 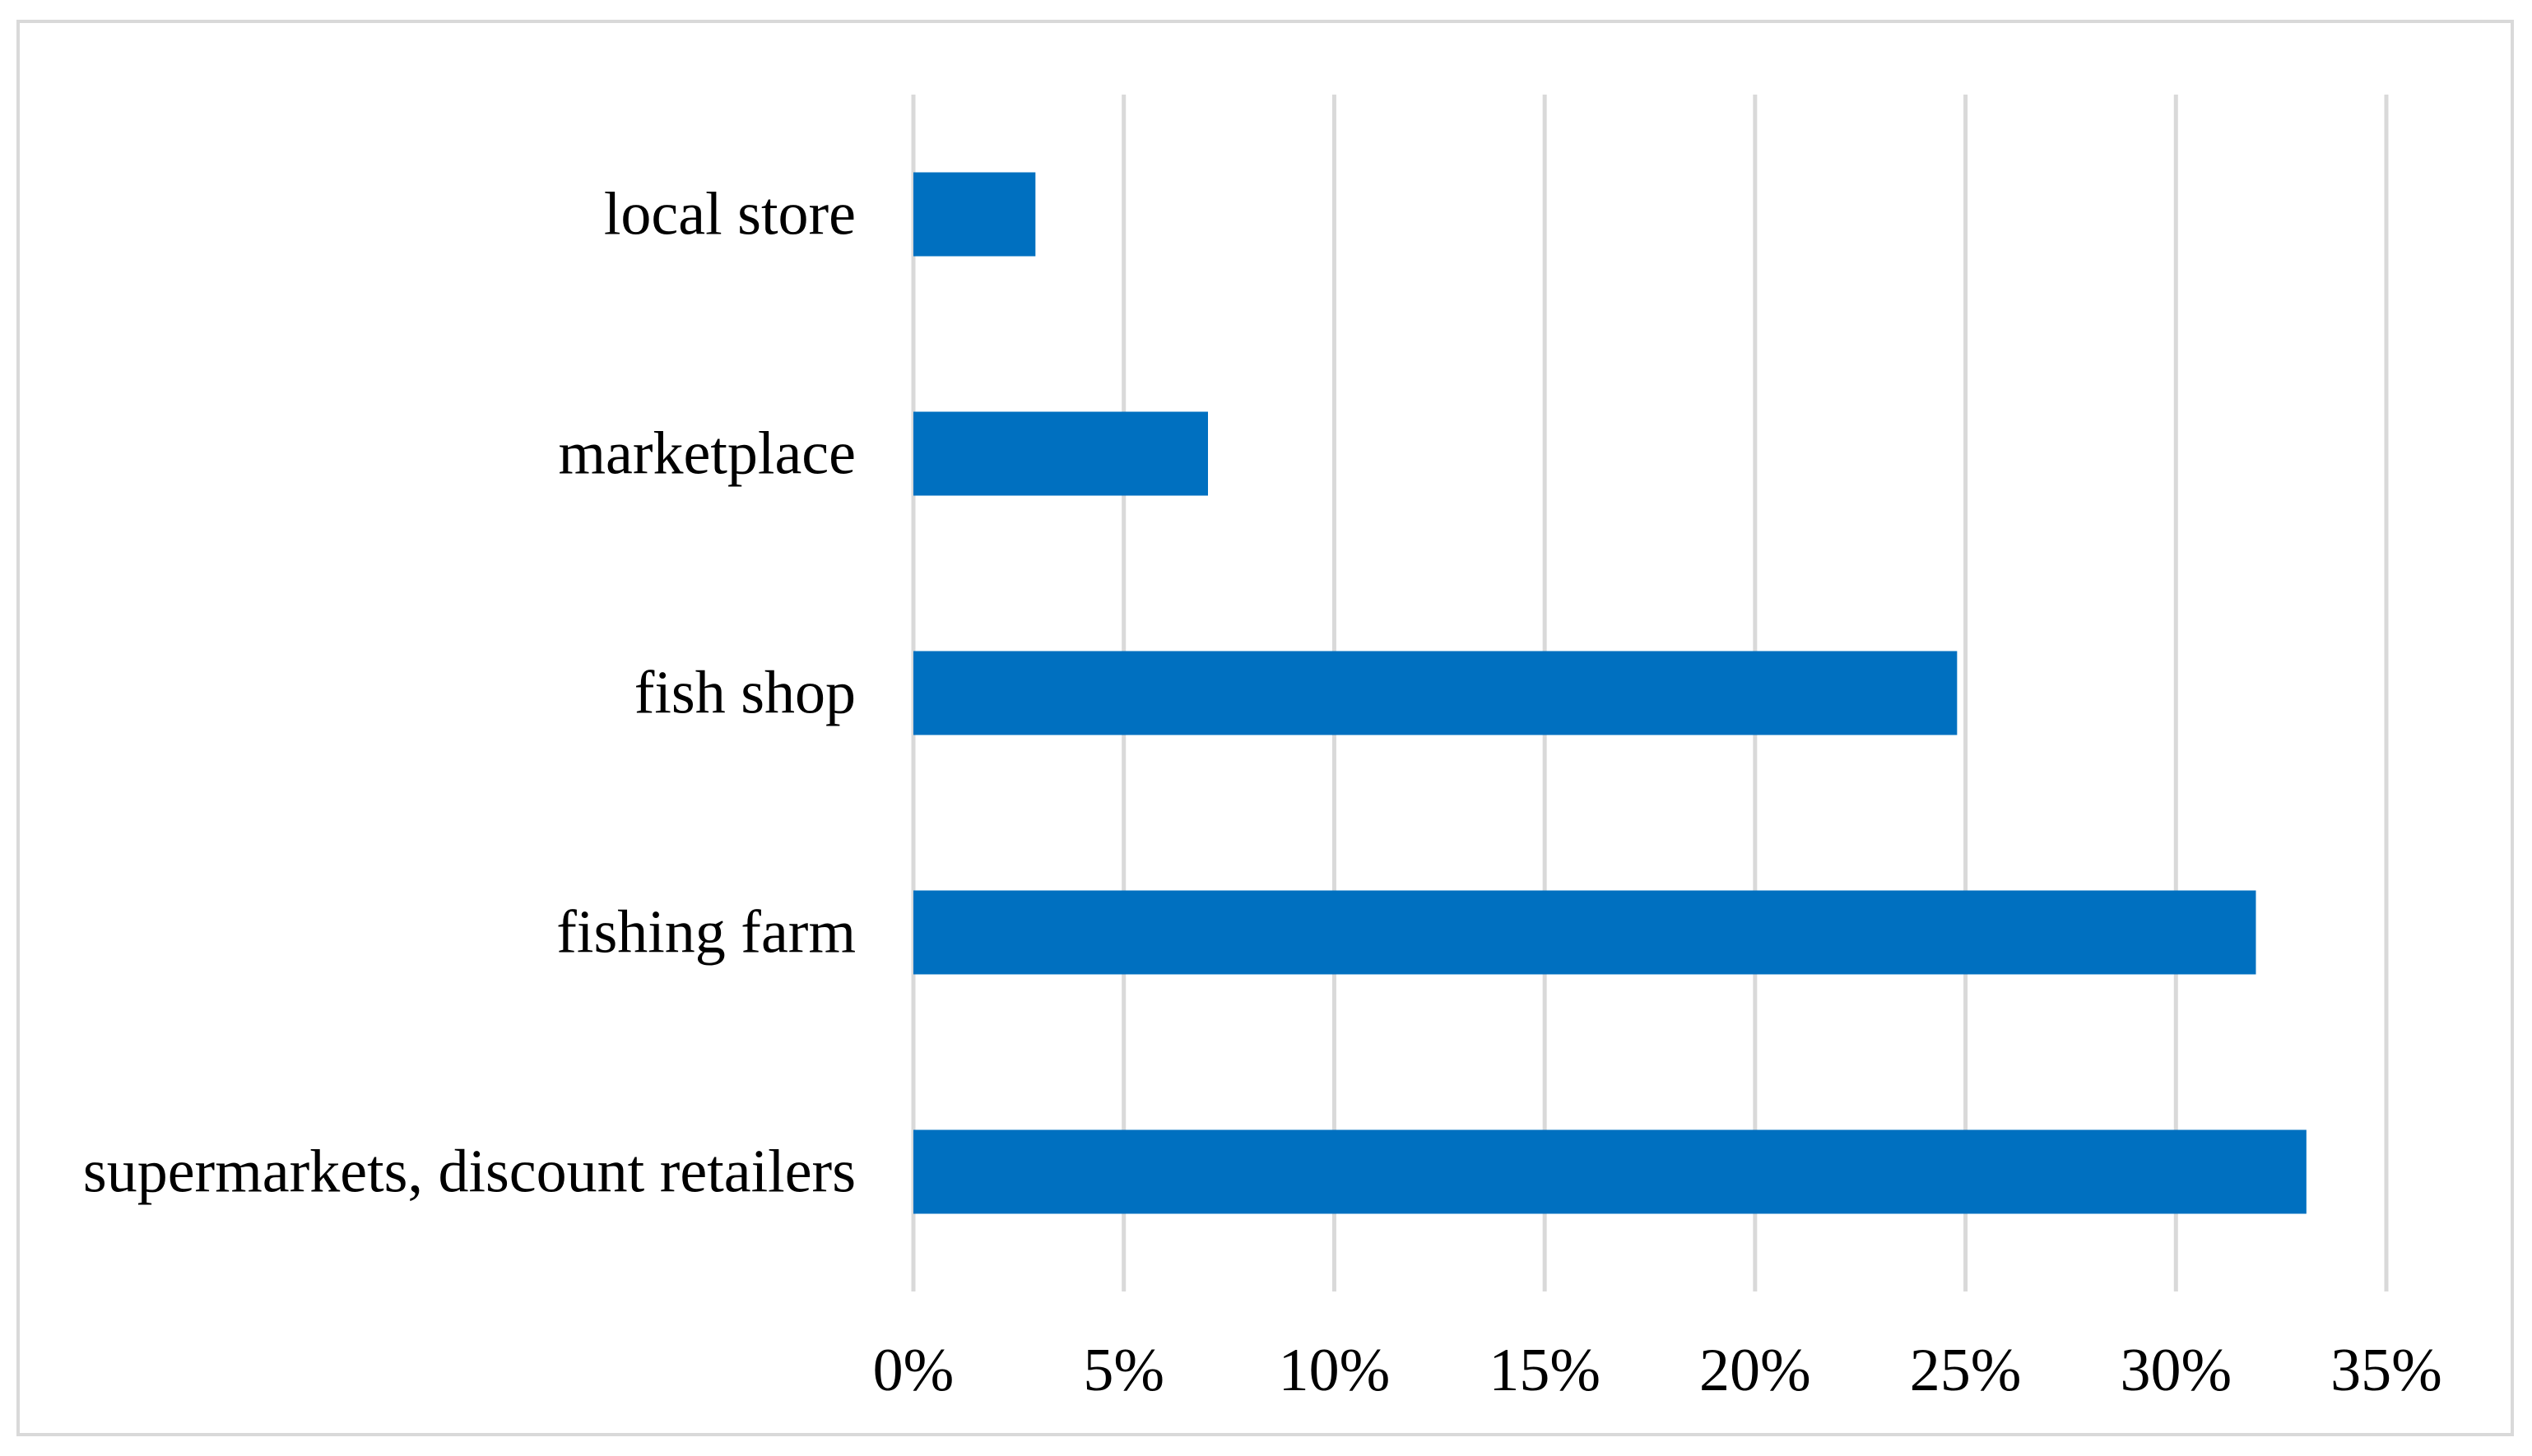 I want to click on x-tick-label: 20%, so click(x=1755, y=1370).